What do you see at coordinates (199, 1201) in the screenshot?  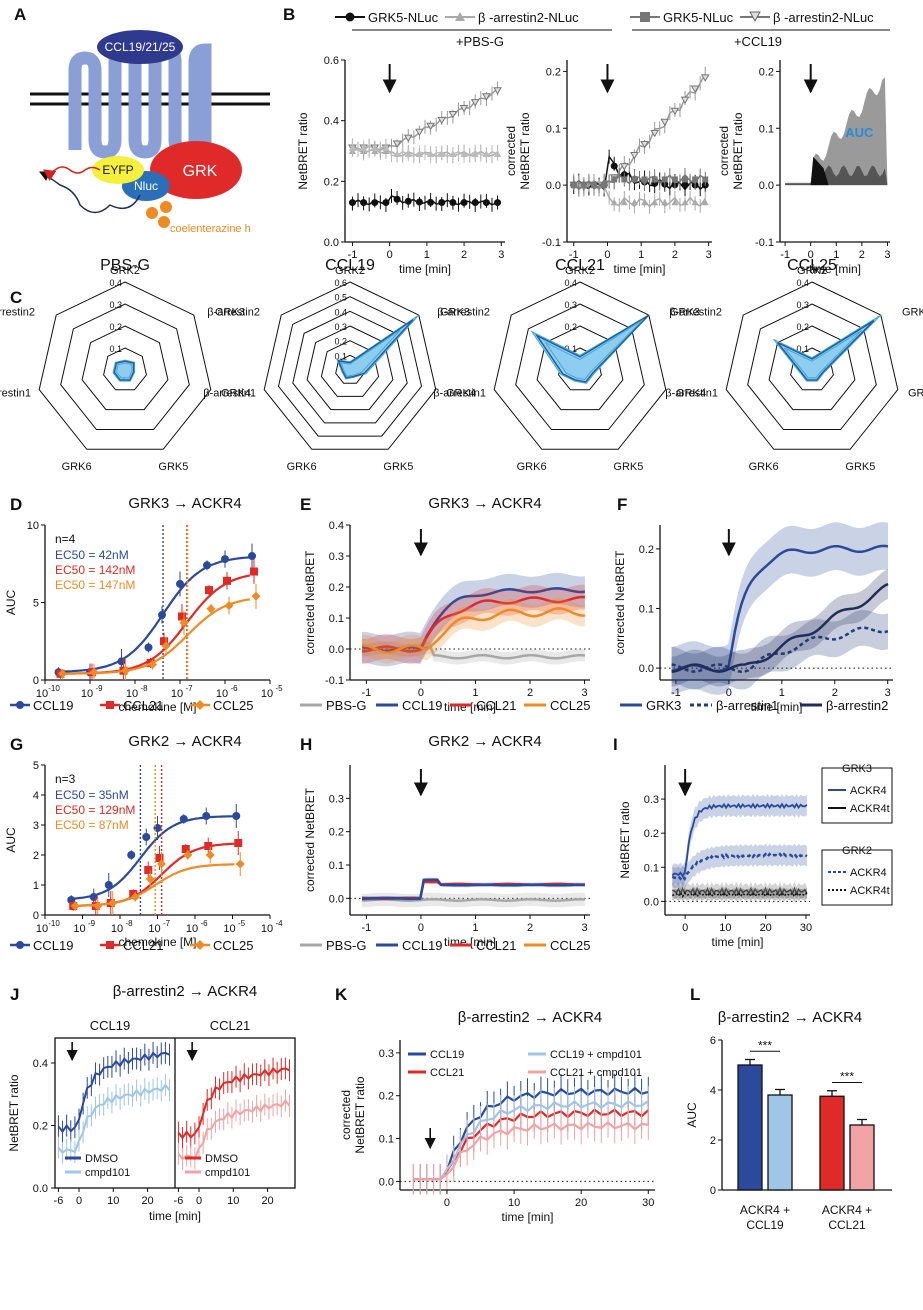 I see `x-tick-label: 0` at bounding box center [199, 1201].